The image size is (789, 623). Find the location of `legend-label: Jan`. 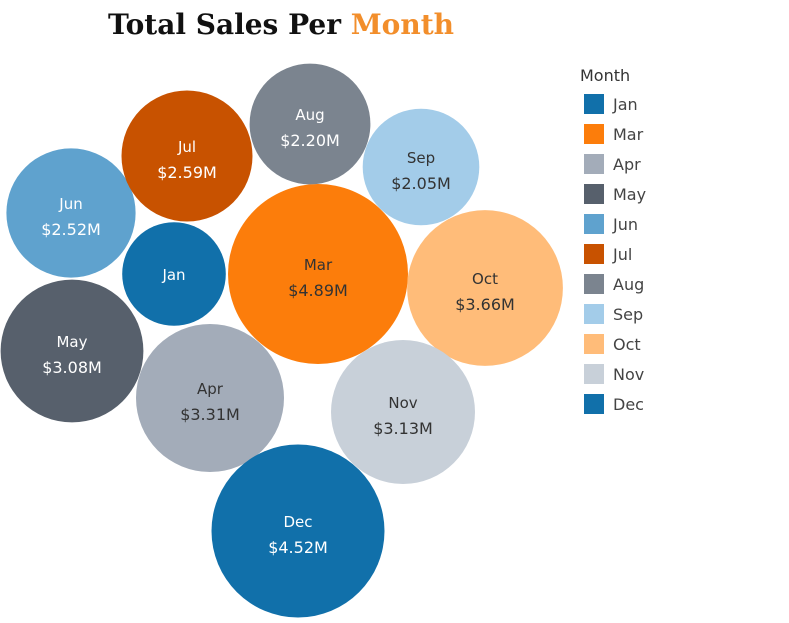

legend-label: Jan is located at coordinates (625, 104).